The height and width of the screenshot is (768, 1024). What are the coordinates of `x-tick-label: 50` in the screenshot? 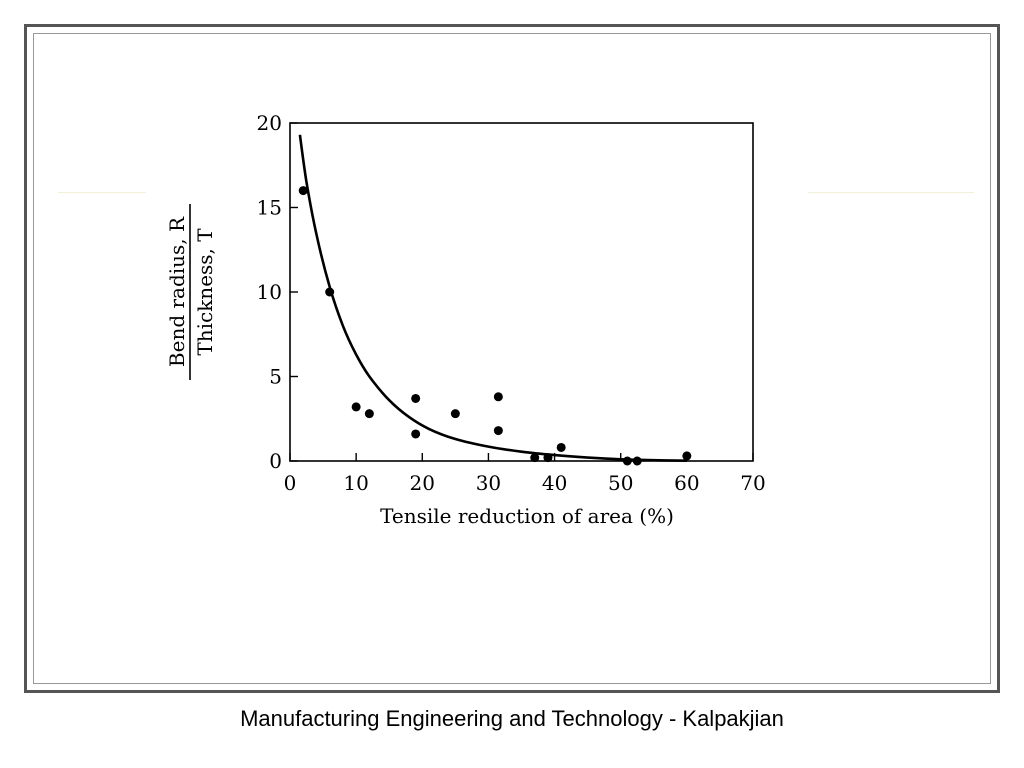 It's located at (620, 483).